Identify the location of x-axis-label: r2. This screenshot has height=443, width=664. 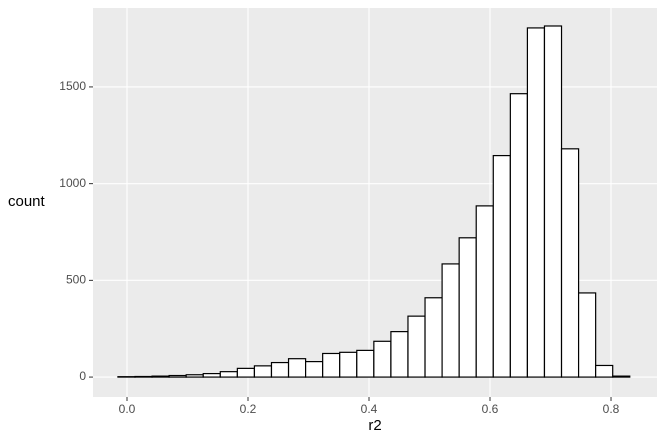
(374, 425).